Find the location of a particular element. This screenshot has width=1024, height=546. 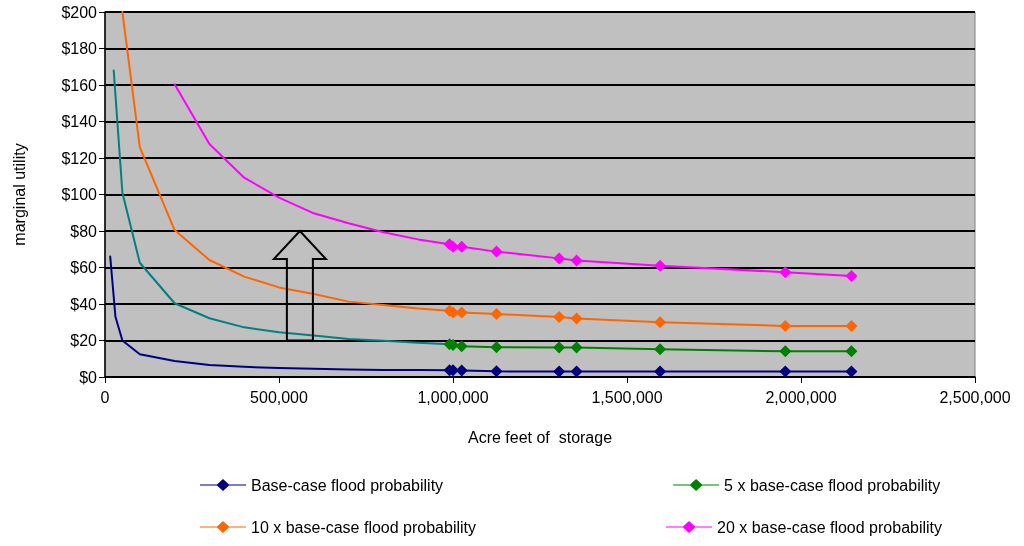

x-tick-label: 1,000,000 is located at coordinates (453, 397).